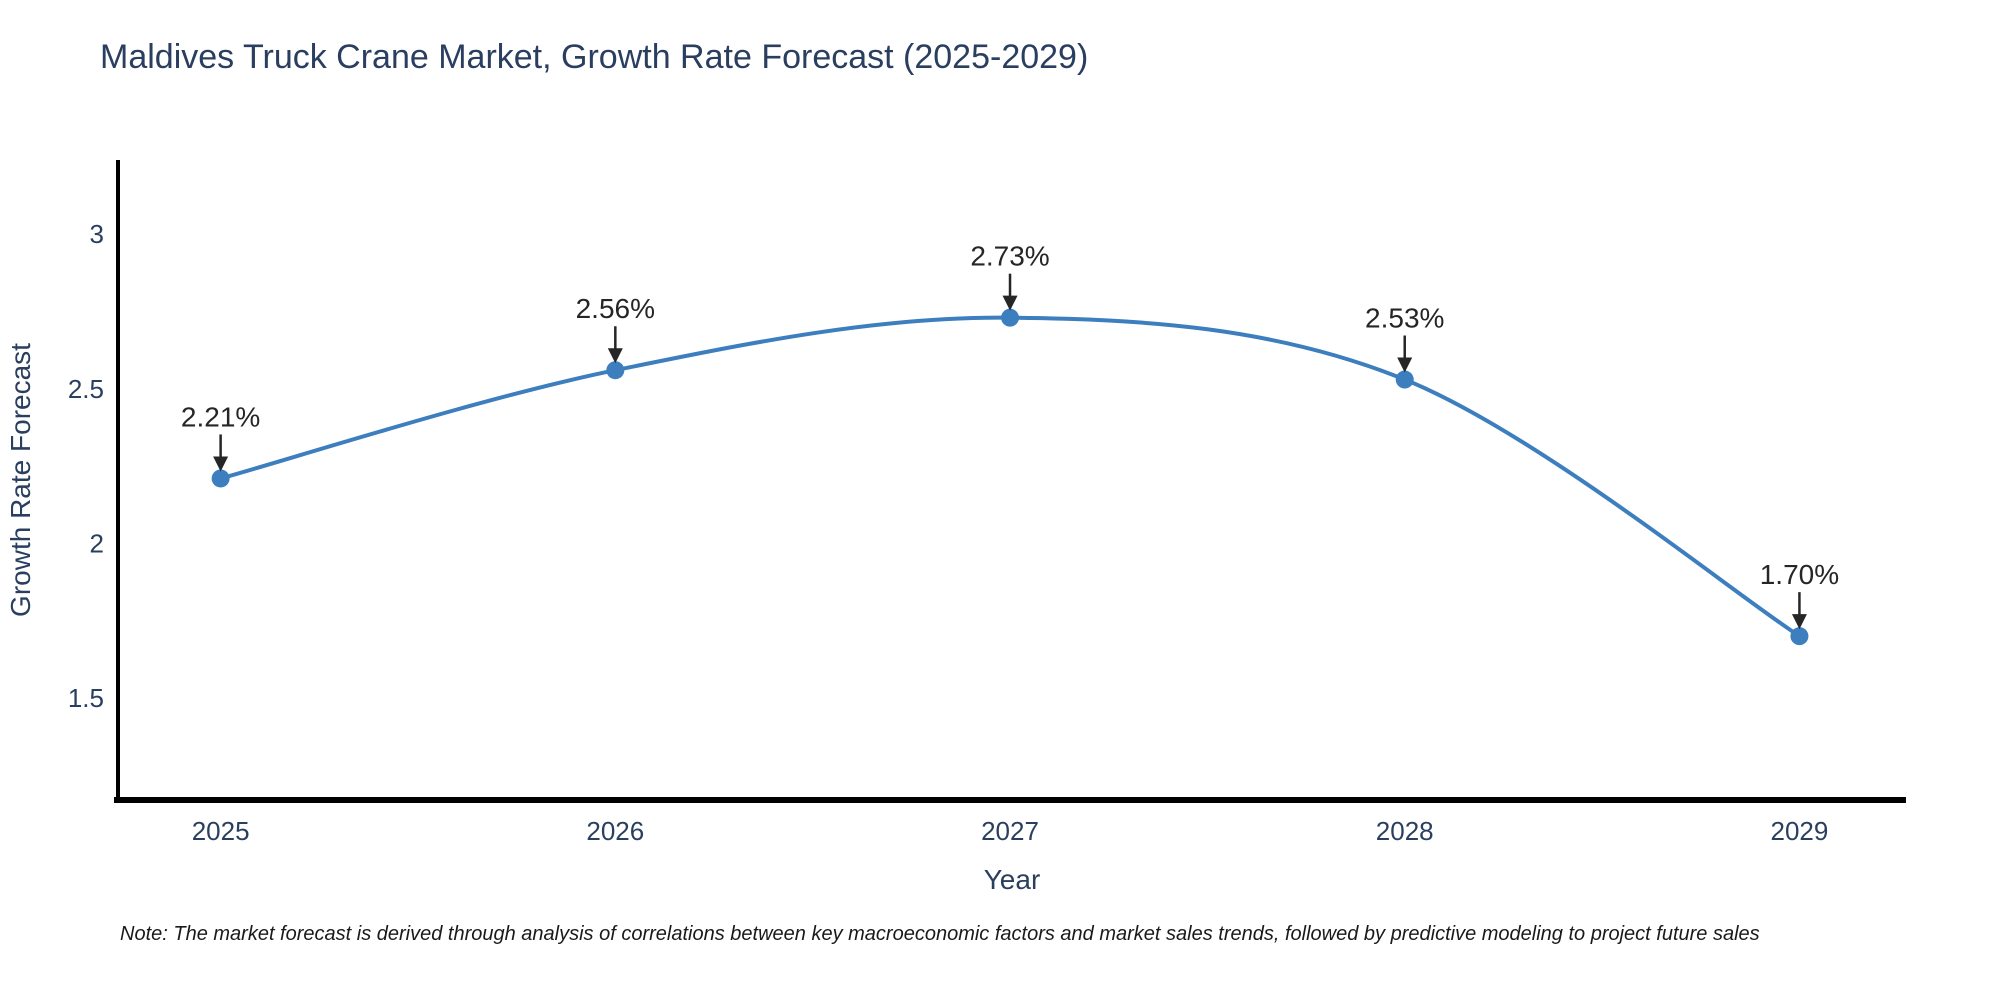  What do you see at coordinates (1799, 574) in the screenshot?
I see `data-point-label: 1.70%` at bounding box center [1799, 574].